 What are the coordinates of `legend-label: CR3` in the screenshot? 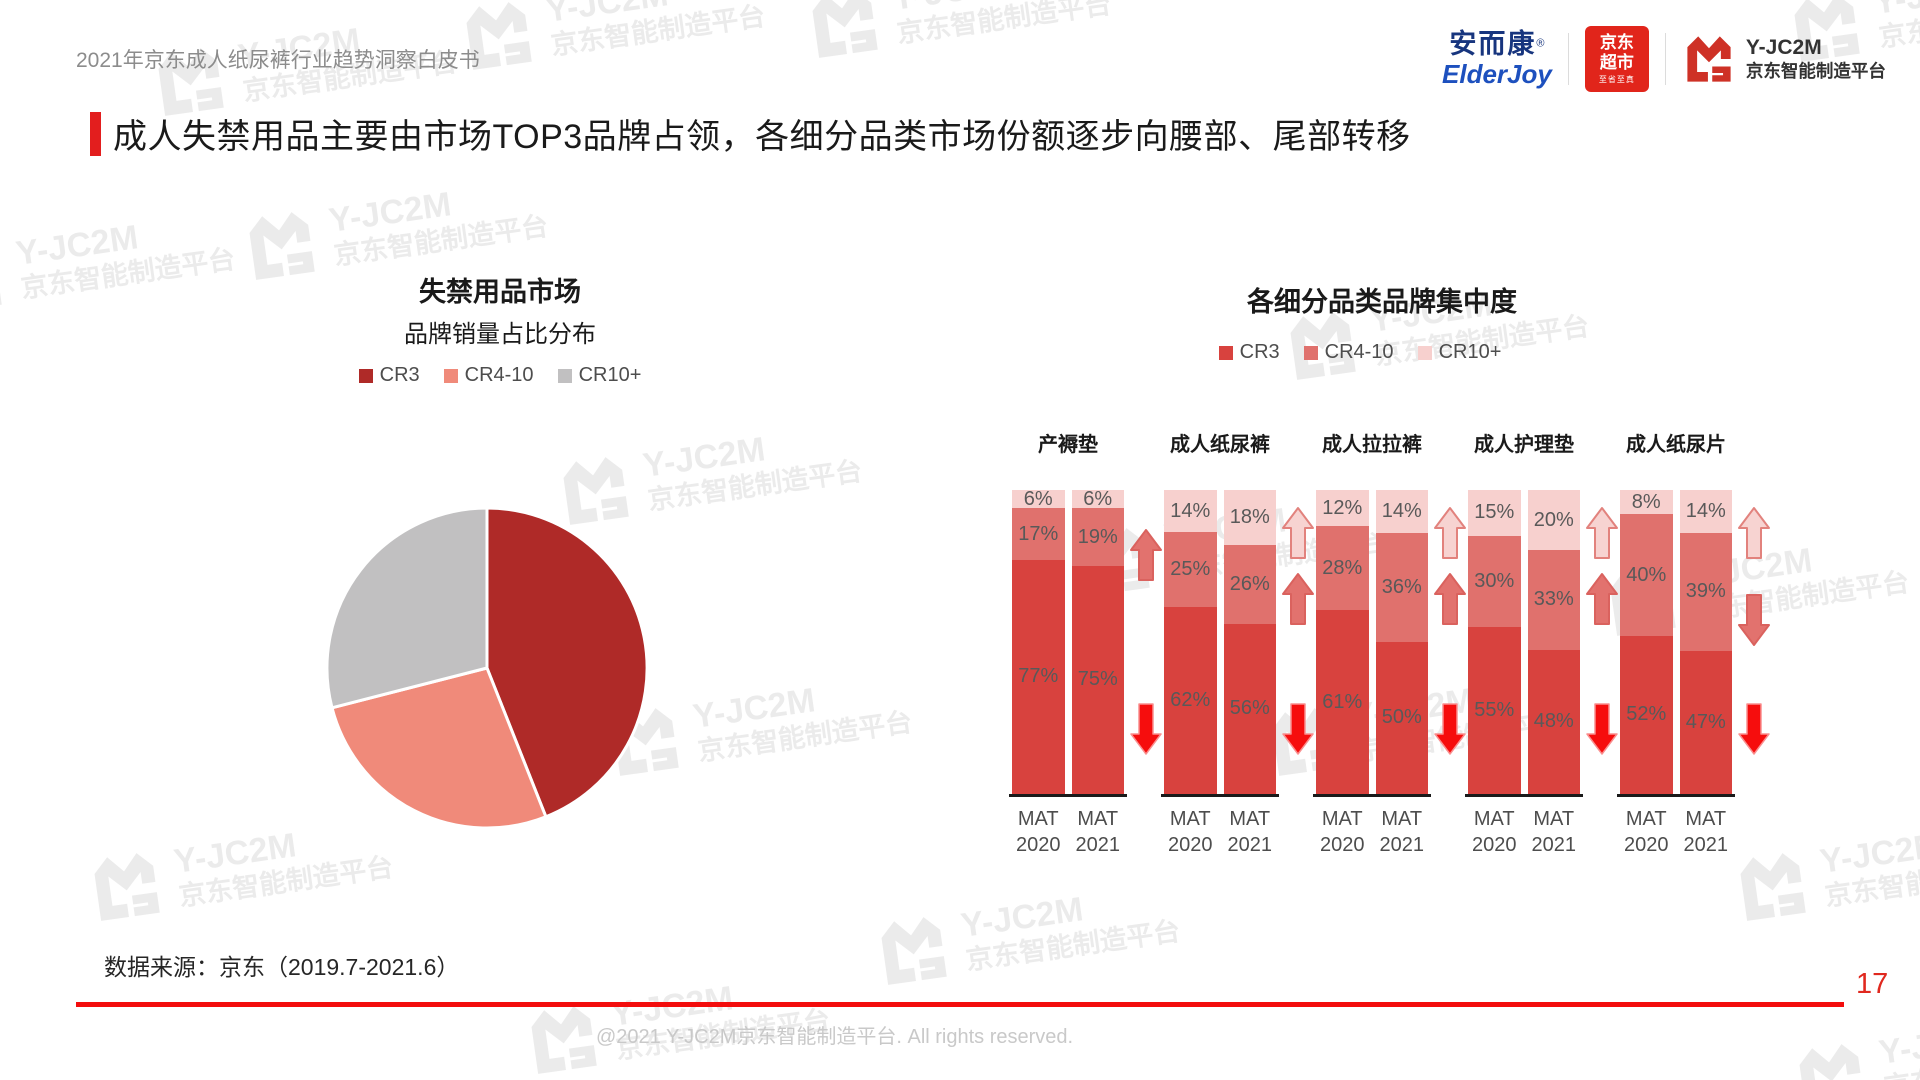 It's located at (1259, 352).